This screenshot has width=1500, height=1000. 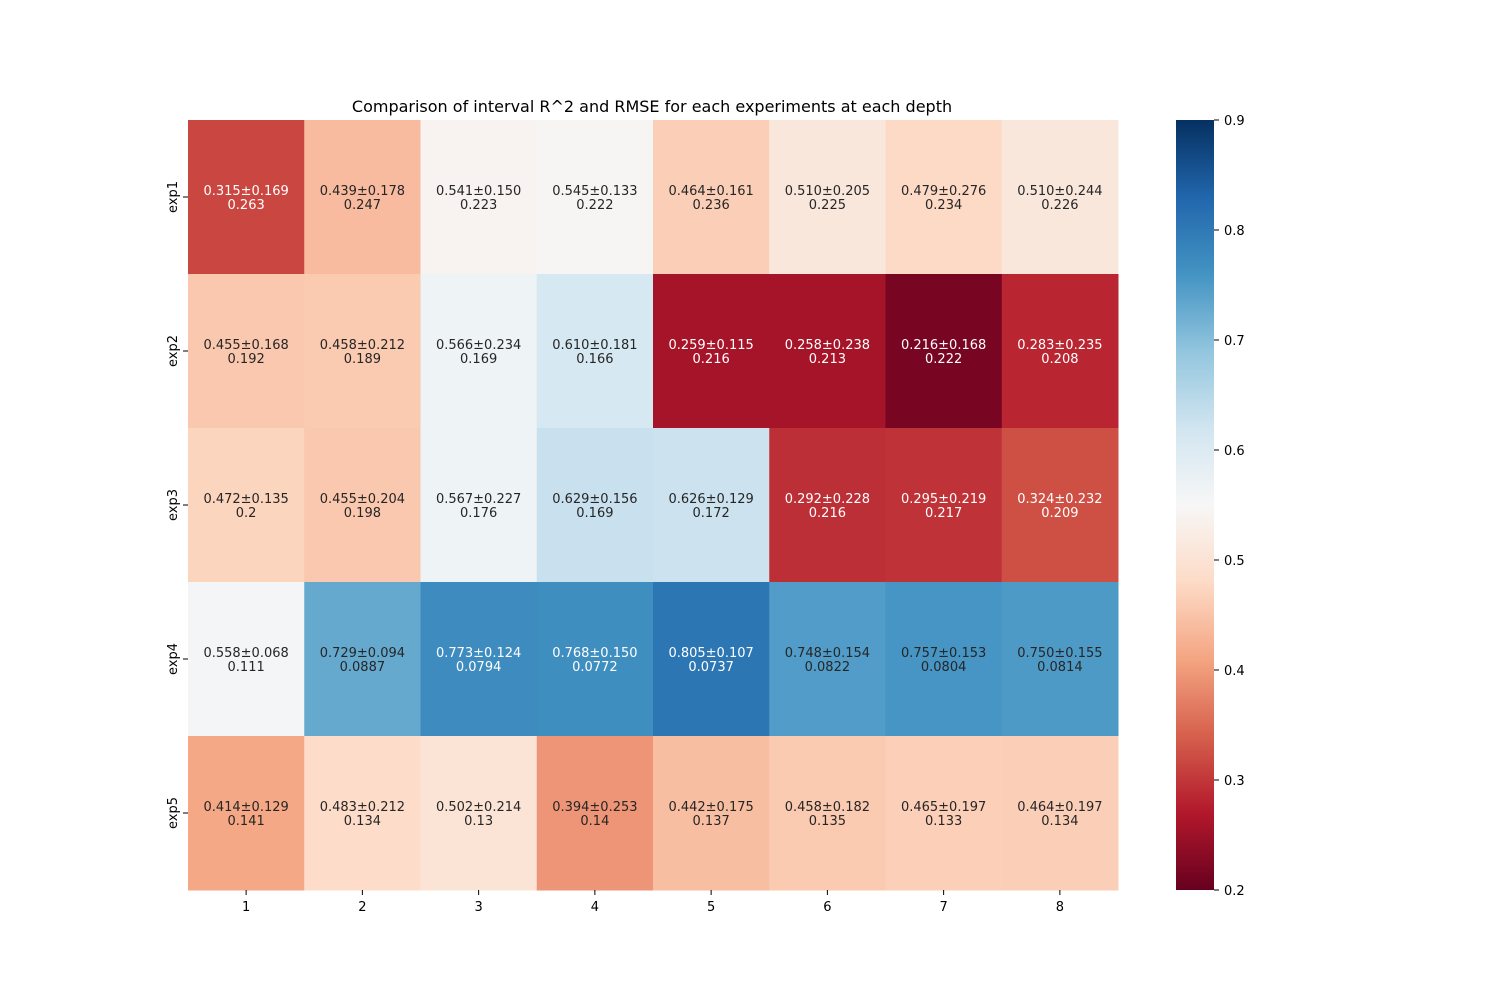 What do you see at coordinates (827, 907) in the screenshot?
I see `x-tick-label: 6` at bounding box center [827, 907].